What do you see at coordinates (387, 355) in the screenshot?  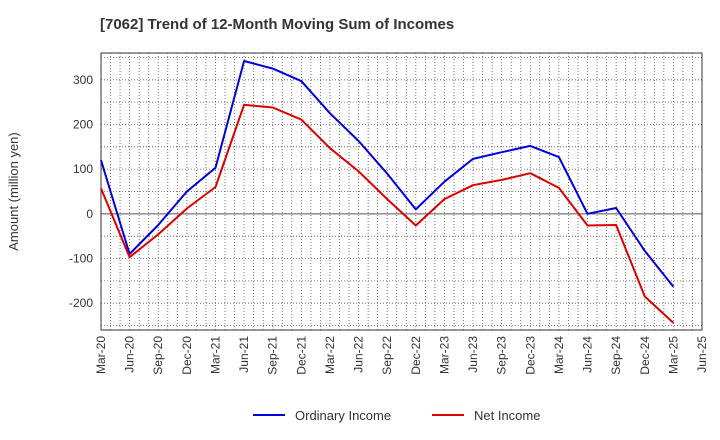 I see `x-tick-label: Sep-22` at bounding box center [387, 355].